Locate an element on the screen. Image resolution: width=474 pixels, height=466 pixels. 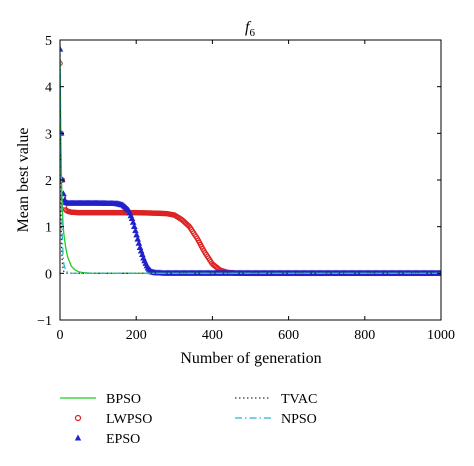
x-tick-label: 400 is located at coordinates (212, 335).